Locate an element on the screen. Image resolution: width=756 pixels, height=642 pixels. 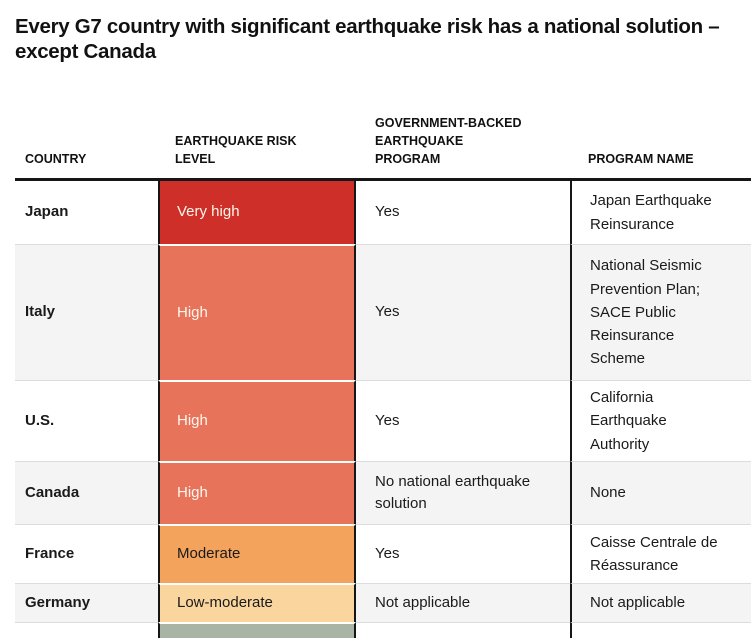
country-label: U.S. is located at coordinates (40, 420).